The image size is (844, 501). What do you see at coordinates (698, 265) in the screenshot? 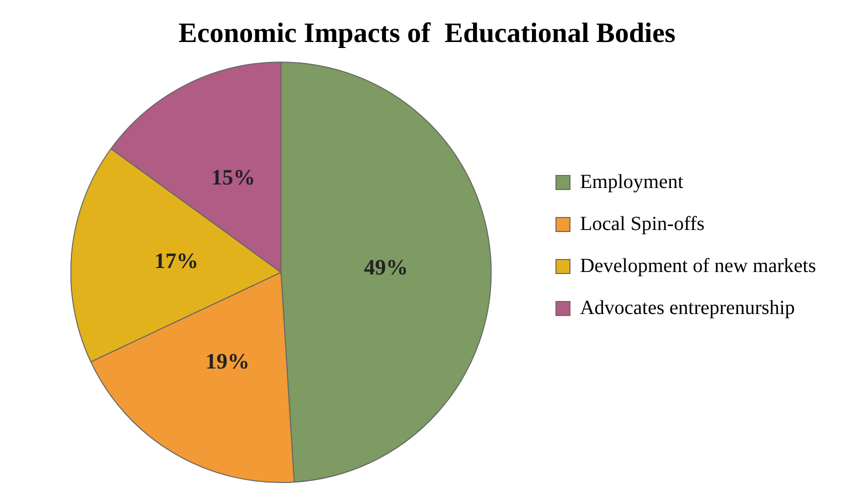
I see `legend-label: Development of new markets` at bounding box center [698, 265].